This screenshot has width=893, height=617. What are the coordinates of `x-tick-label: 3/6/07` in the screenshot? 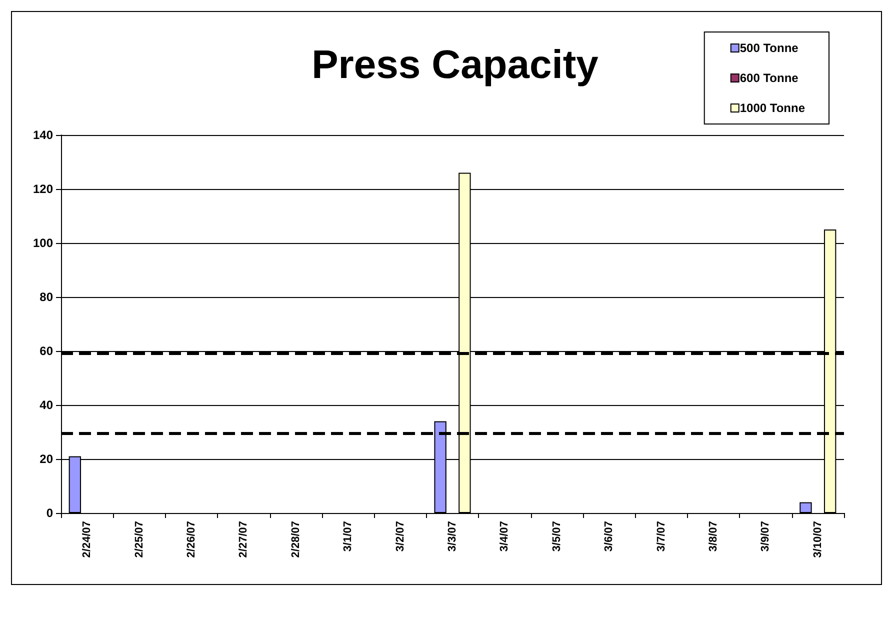 It's located at (609, 536).